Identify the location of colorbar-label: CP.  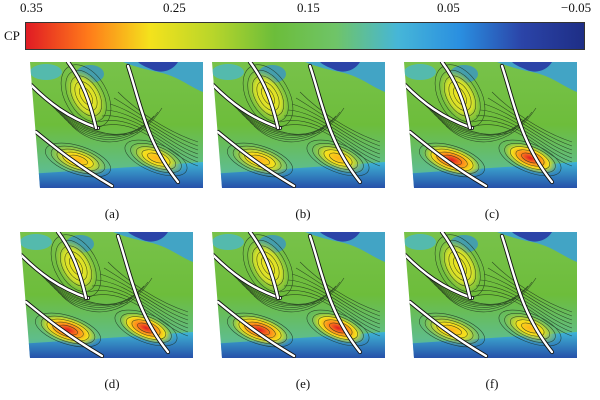
(12, 35).